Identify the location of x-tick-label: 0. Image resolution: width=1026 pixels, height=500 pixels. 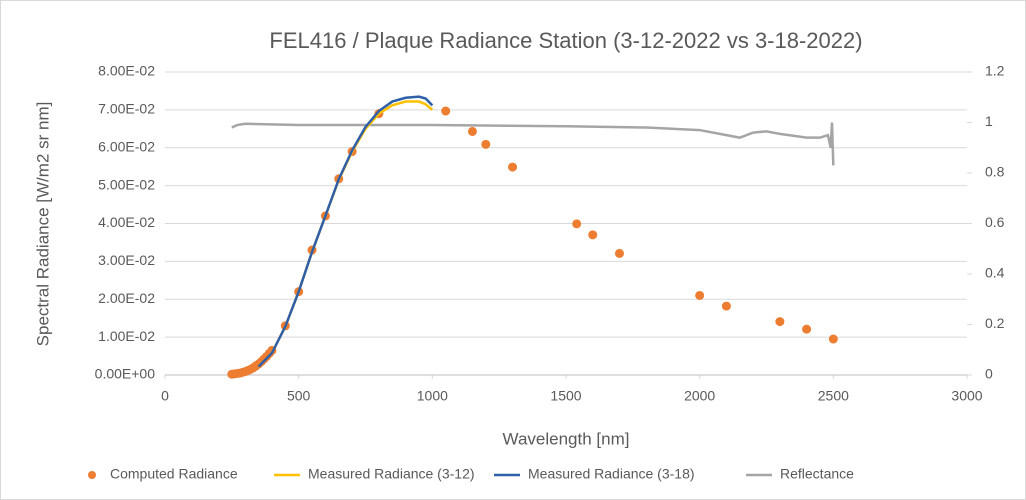
(165, 396).